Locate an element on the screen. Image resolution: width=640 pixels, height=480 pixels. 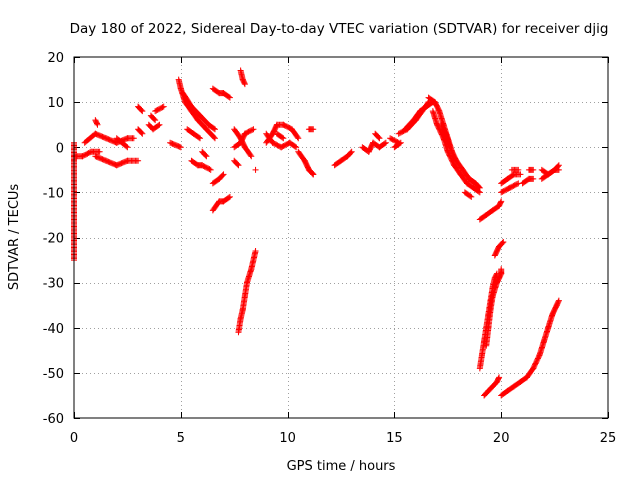
y-tick-label: 10 is located at coordinates (55, 103).